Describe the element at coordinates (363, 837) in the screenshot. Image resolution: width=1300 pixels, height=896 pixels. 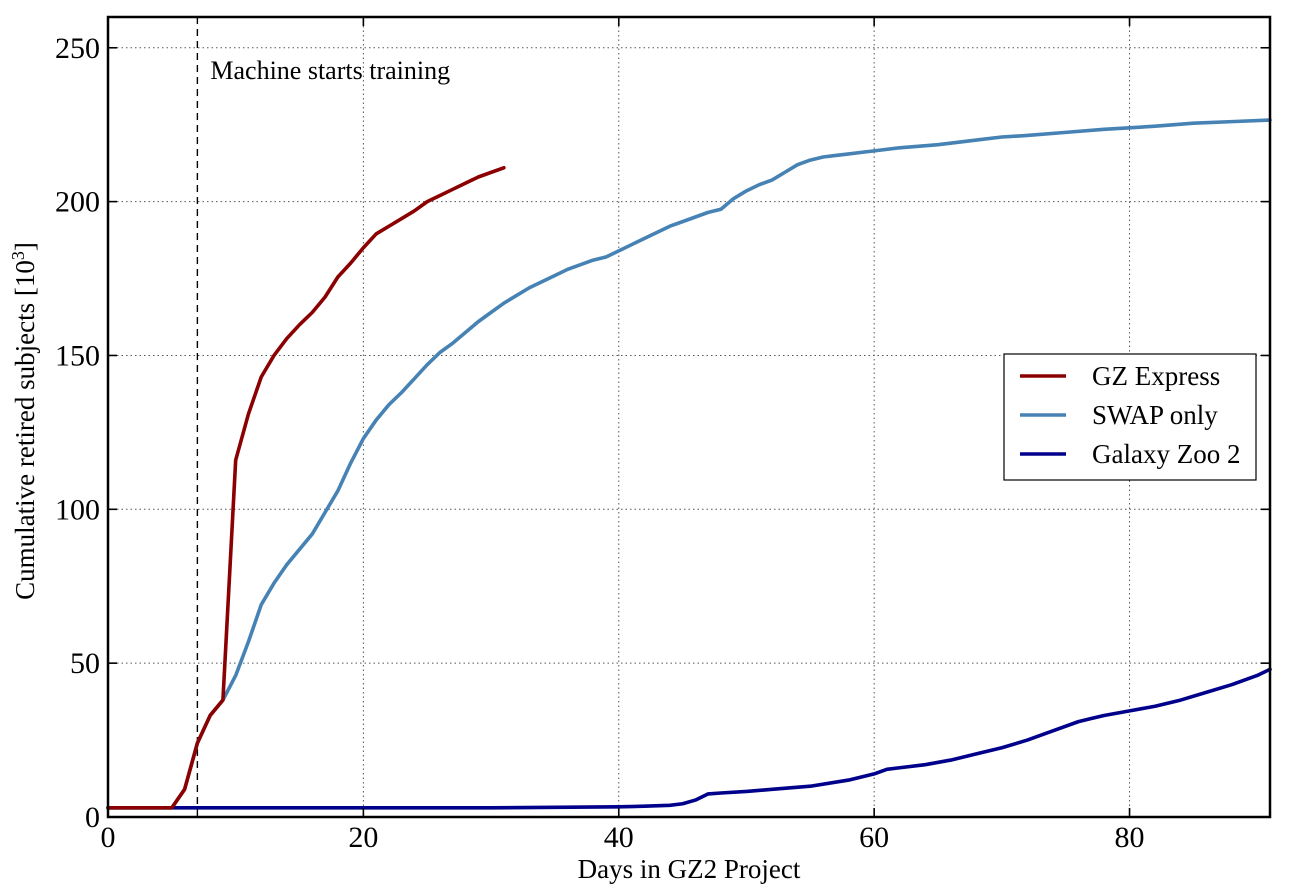
I see `x-tick-label: 20` at that location.